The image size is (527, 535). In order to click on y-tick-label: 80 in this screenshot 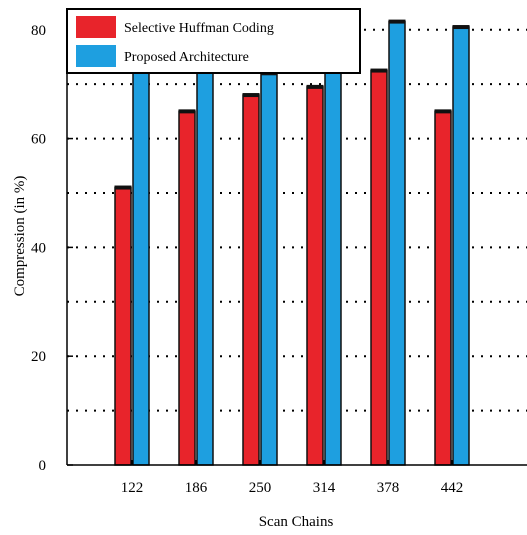, I will do `click(38, 31)`.